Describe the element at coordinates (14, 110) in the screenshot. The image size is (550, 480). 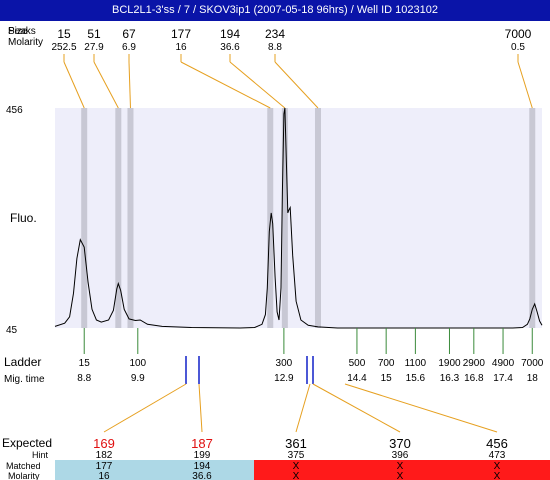
I see `y-axis-max-label: 456` at that location.